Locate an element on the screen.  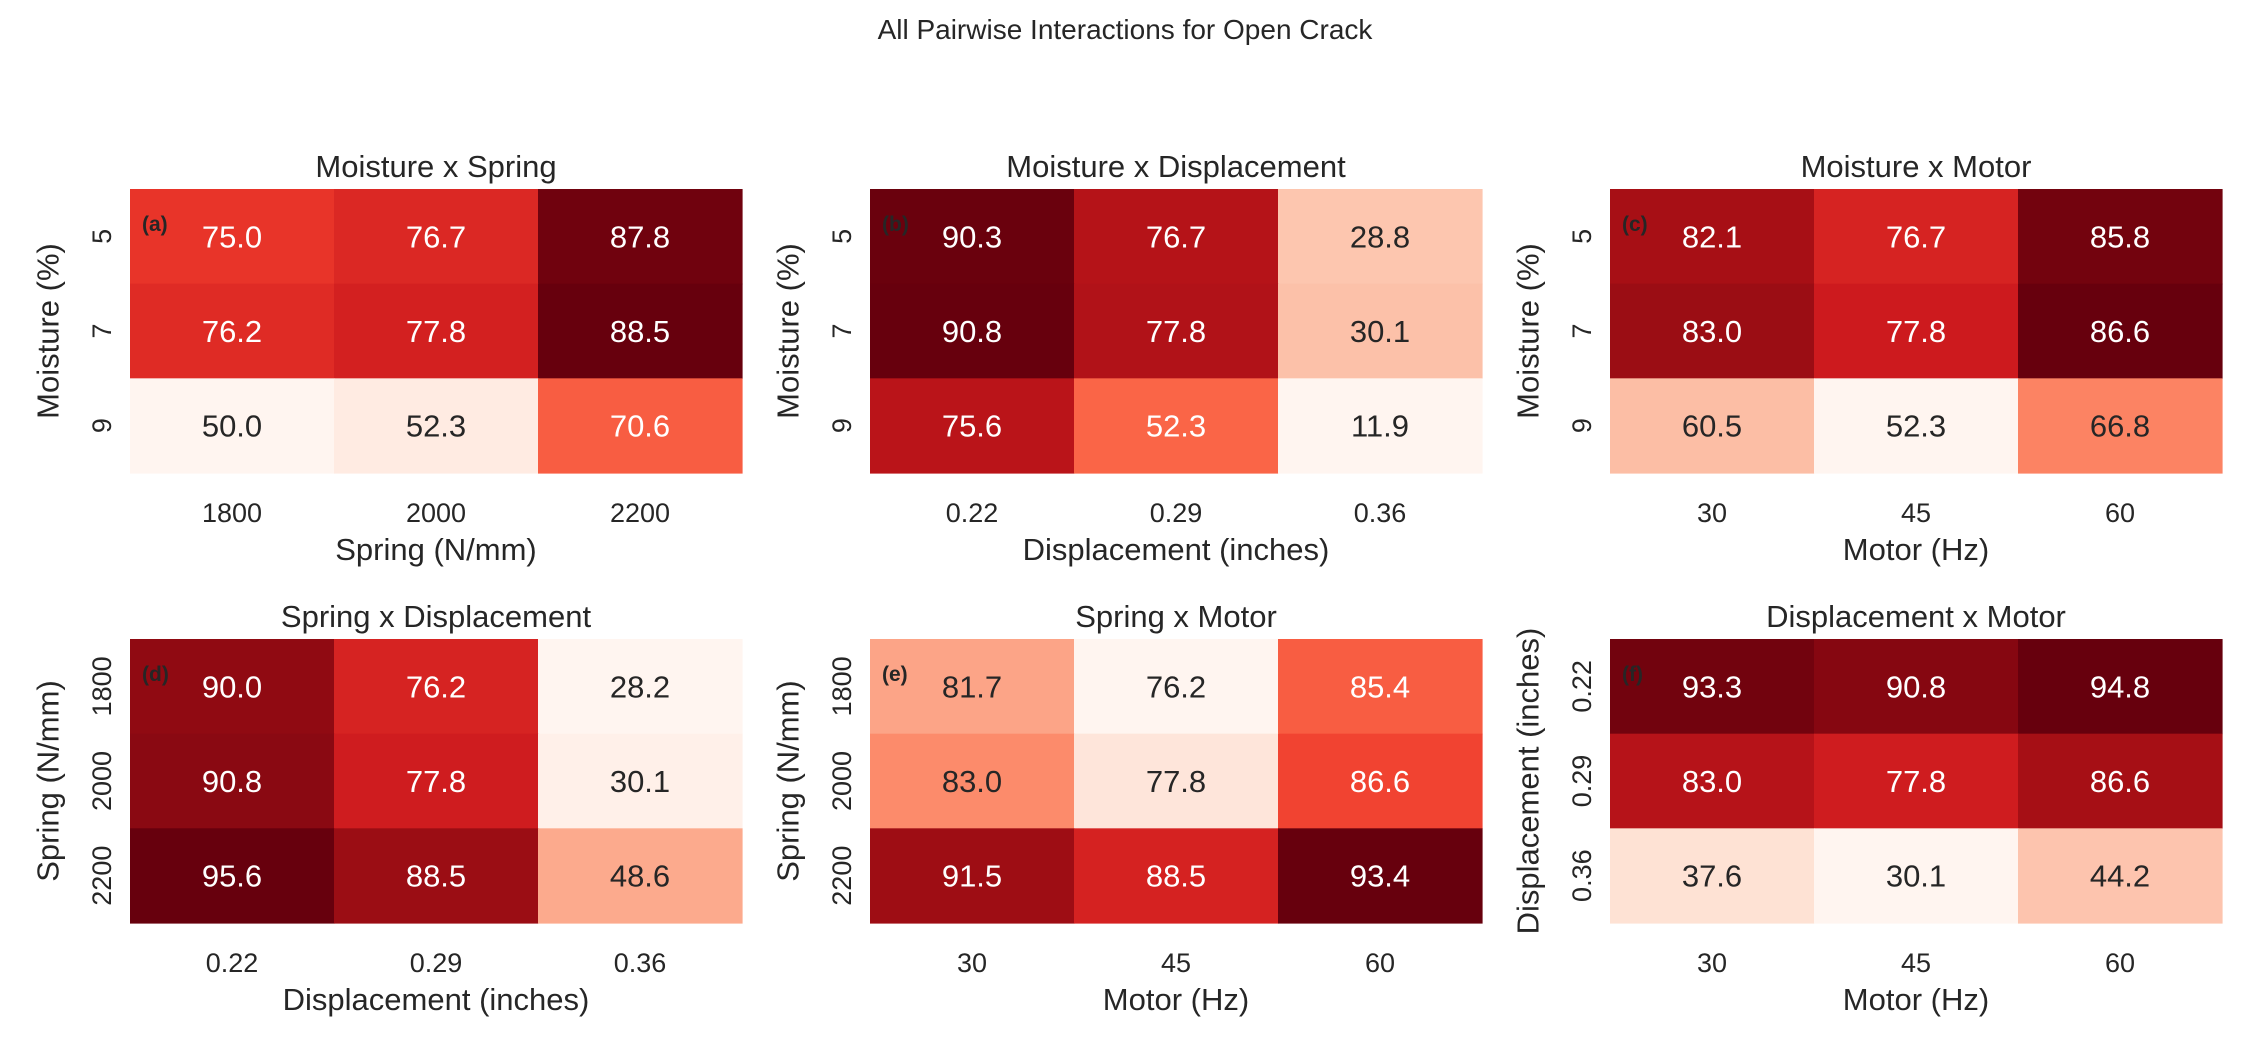
heatmap-4-cell-r1-c0 is located at coordinates (232, 781).